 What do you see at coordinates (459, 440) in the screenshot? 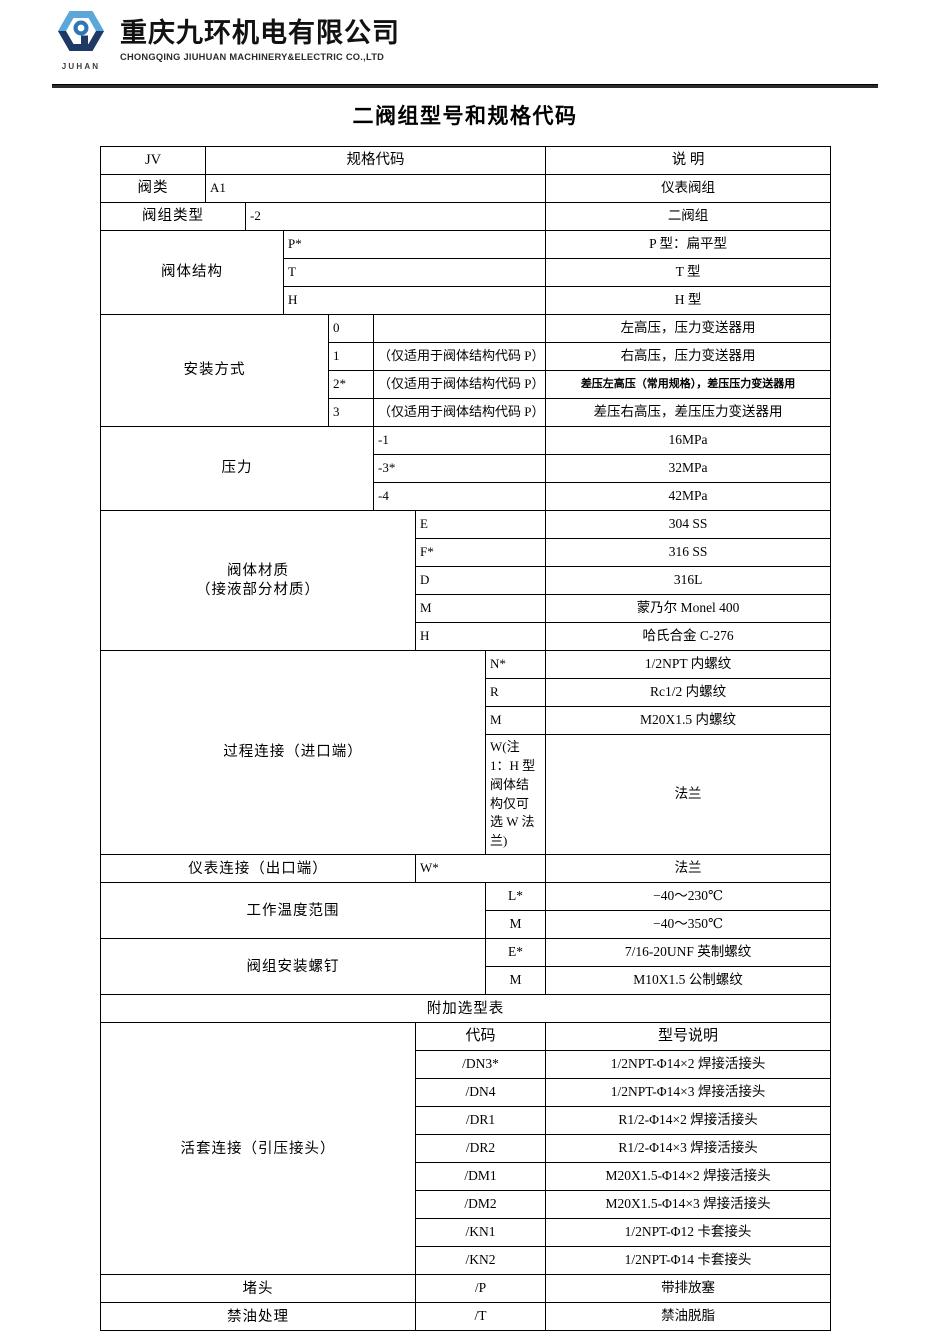
I see `code-pressure-1: -1` at bounding box center [459, 440].